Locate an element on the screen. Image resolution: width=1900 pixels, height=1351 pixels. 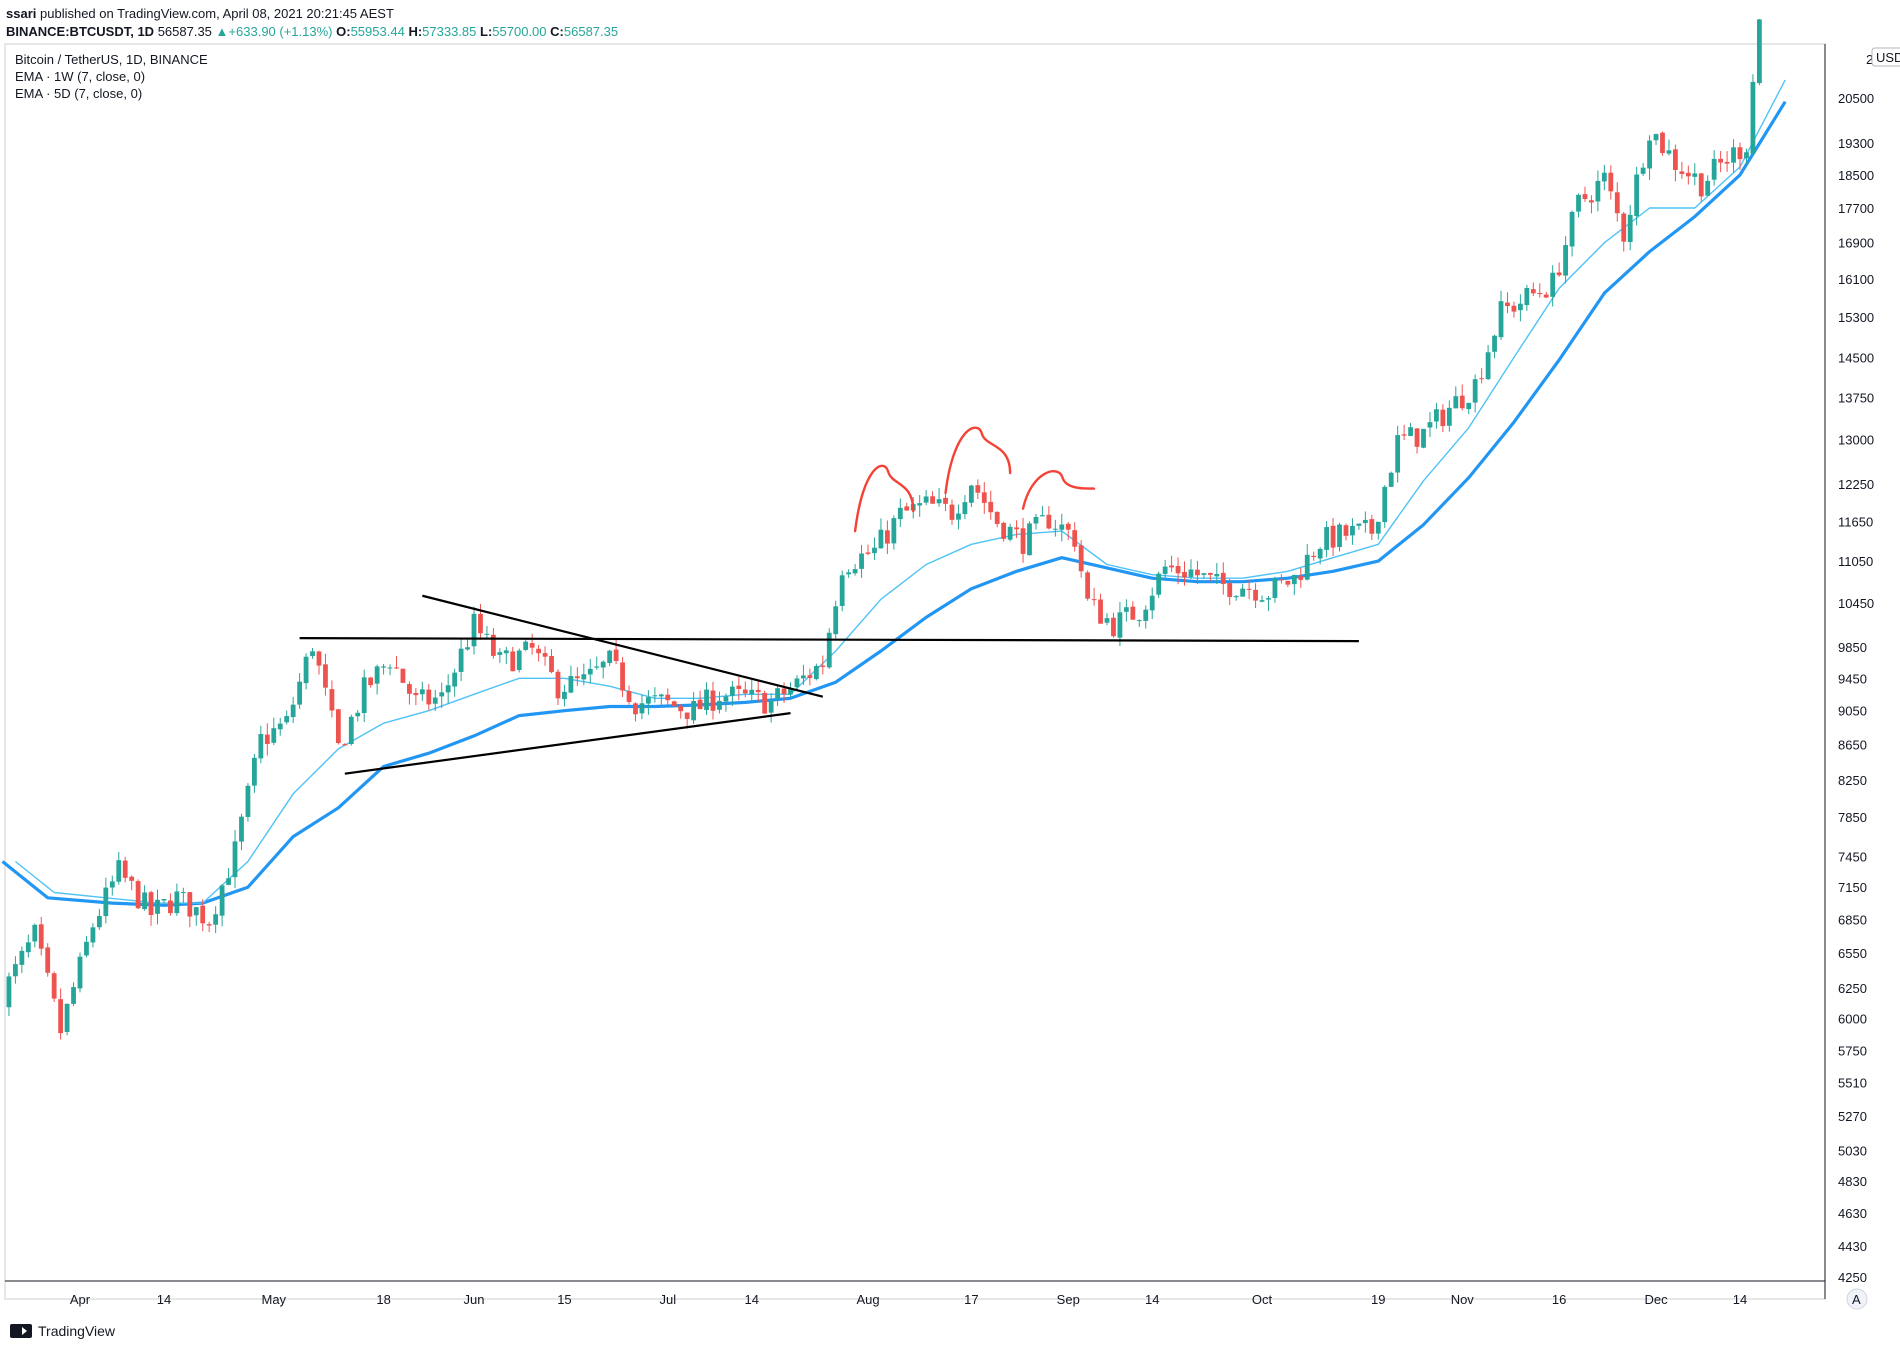
ohlc-low: 55700.00 is located at coordinates (519, 31).